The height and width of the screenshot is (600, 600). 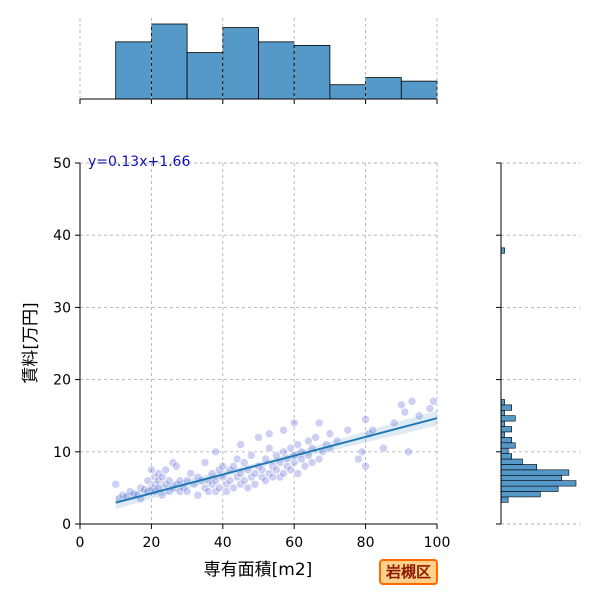 I want to click on y-axis-label: 賃料[万円], so click(x=31, y=342).